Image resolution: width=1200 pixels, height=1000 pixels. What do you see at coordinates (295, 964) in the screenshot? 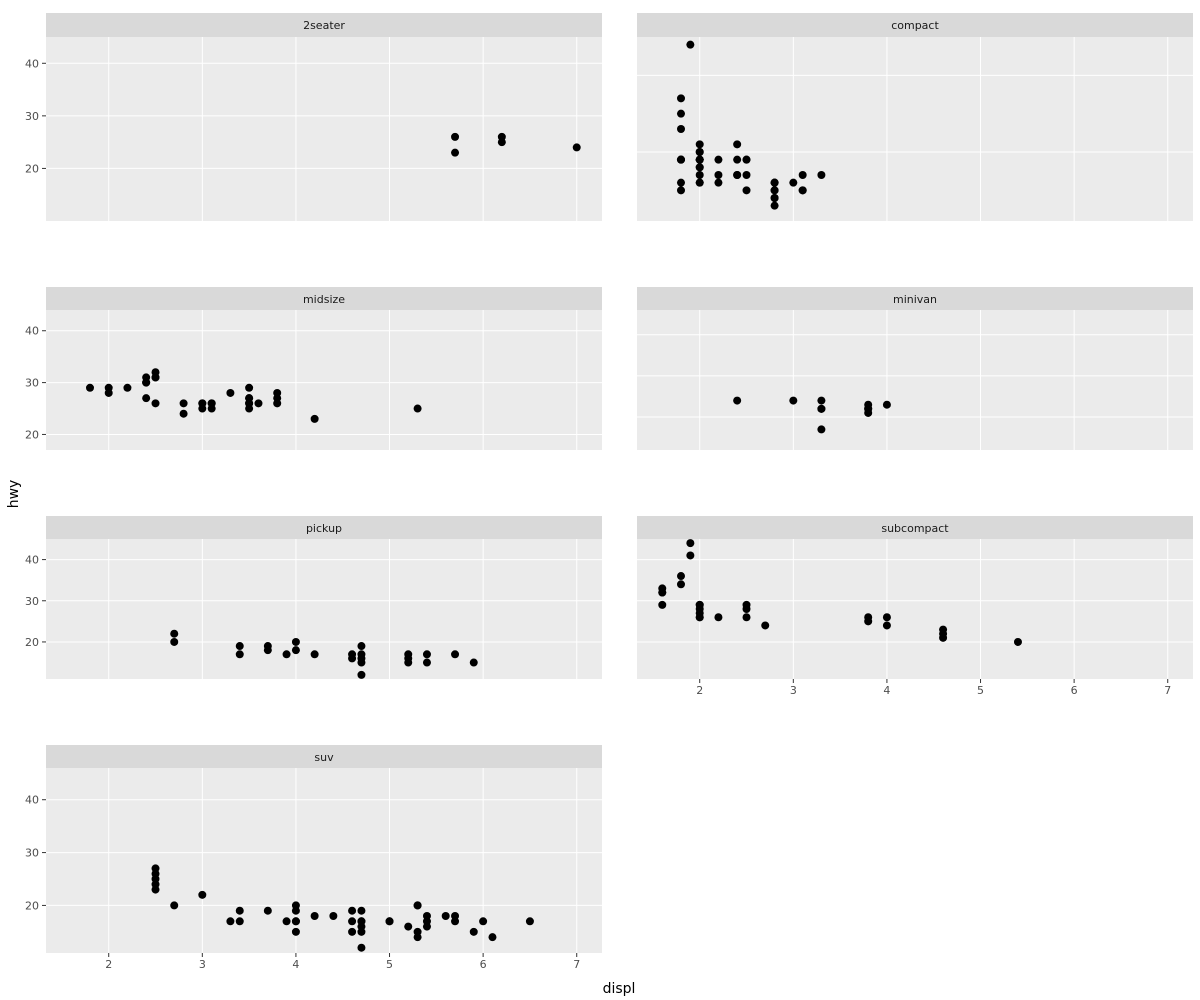
I see `x-tick-label: 4` at bounding box center [295, 964].